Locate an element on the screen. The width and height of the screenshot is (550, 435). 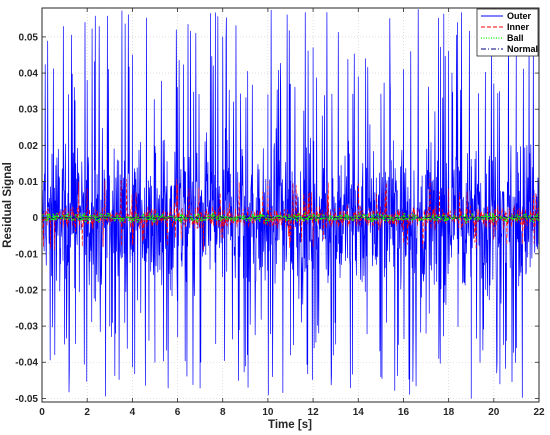
legend-label-outer: Outer is located at coordinates (519, 16).